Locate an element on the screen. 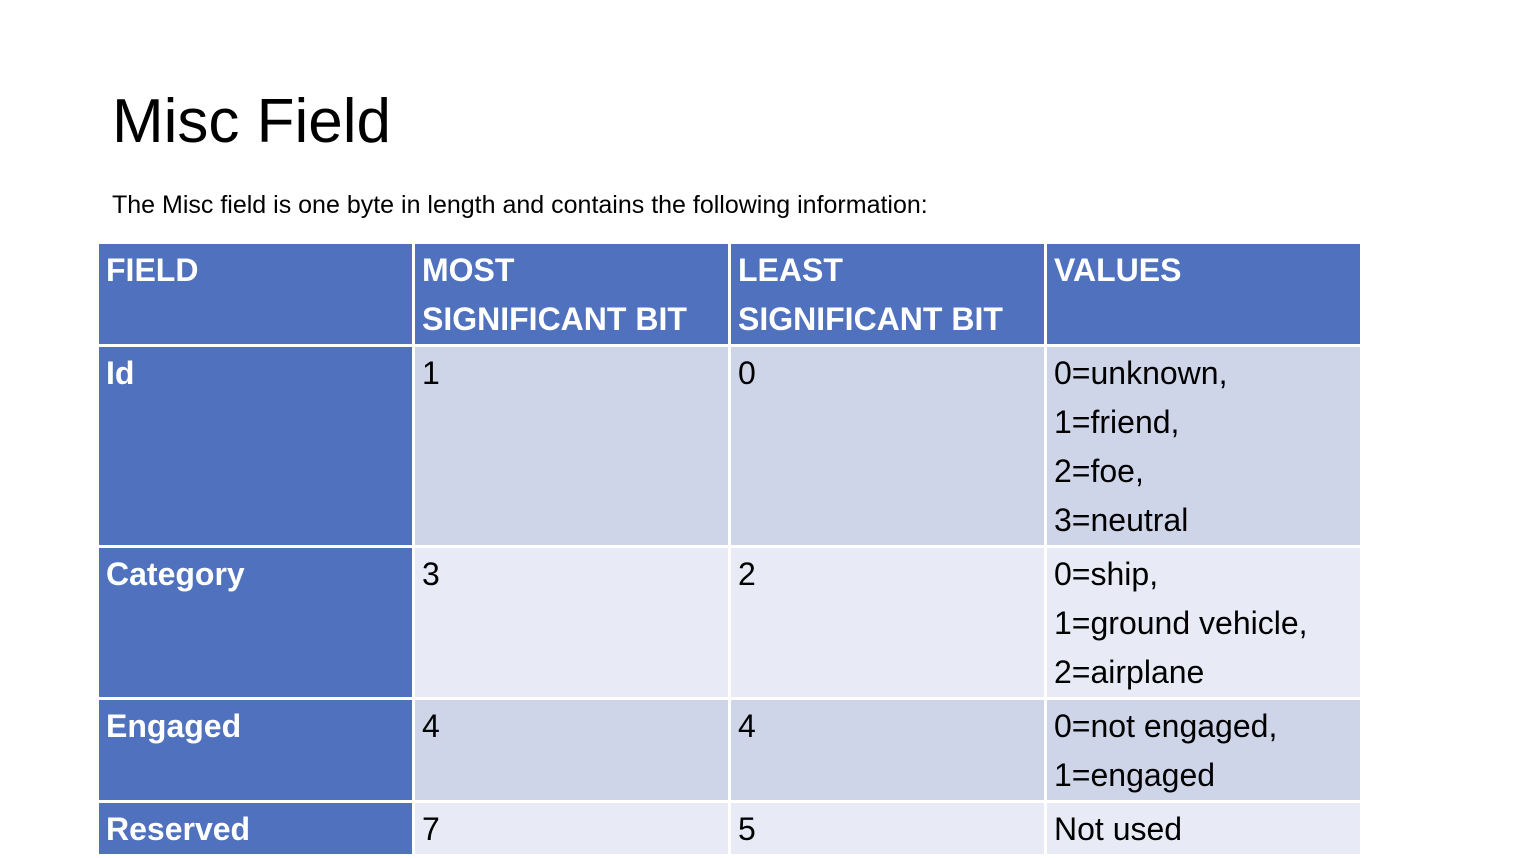 The height and width of the screenshot is (858, 1536). lsb-cell: 5 is located at coordinates (887, 828).